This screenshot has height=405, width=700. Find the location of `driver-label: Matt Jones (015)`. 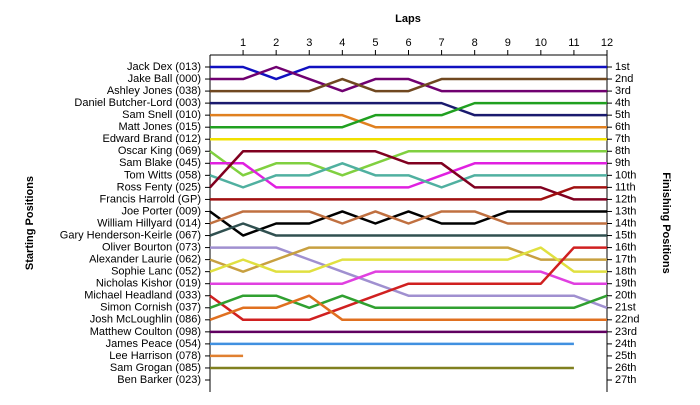

driver-label: Matt Jones (015) is located at coordinates (159, 127).